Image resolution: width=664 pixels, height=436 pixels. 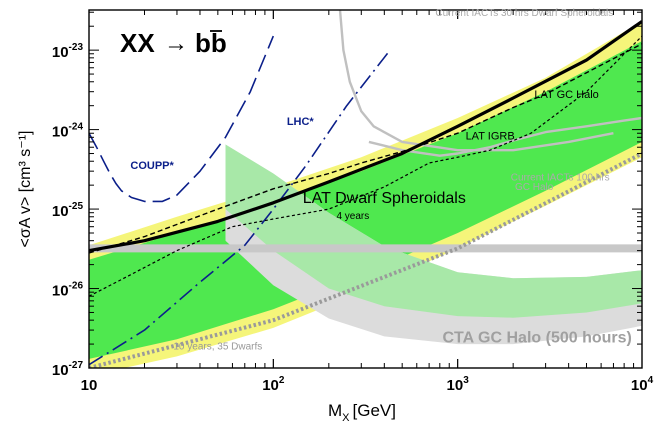 What do you see at coordinates (137, 43) in the screenshot?
I see `title-lhs: XX` at bounding box center [137, 43].